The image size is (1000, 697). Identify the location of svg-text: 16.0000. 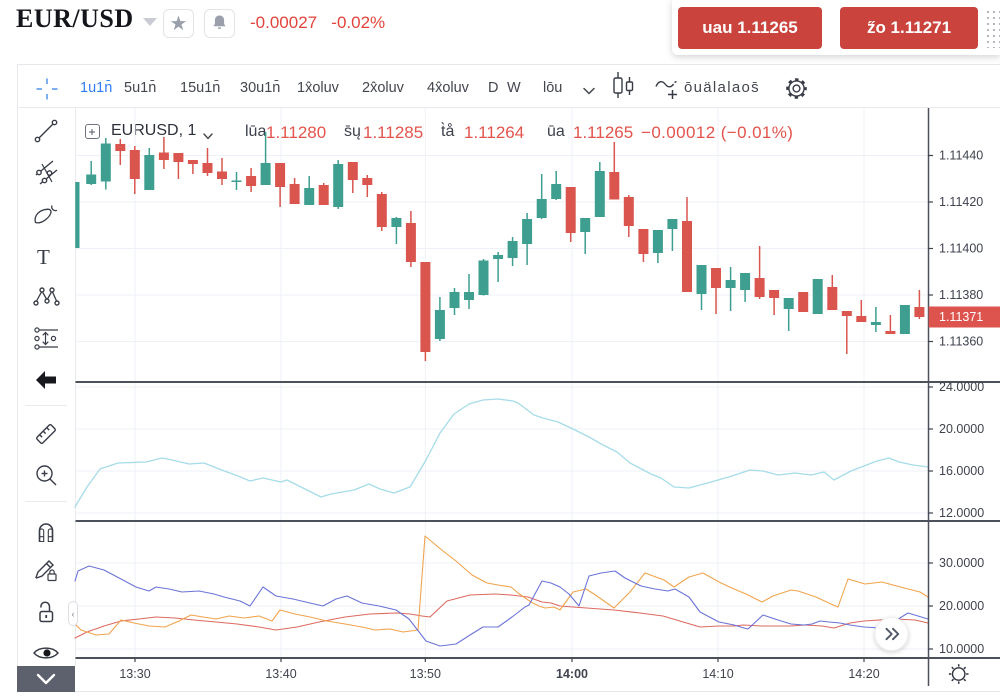
(961, 471).